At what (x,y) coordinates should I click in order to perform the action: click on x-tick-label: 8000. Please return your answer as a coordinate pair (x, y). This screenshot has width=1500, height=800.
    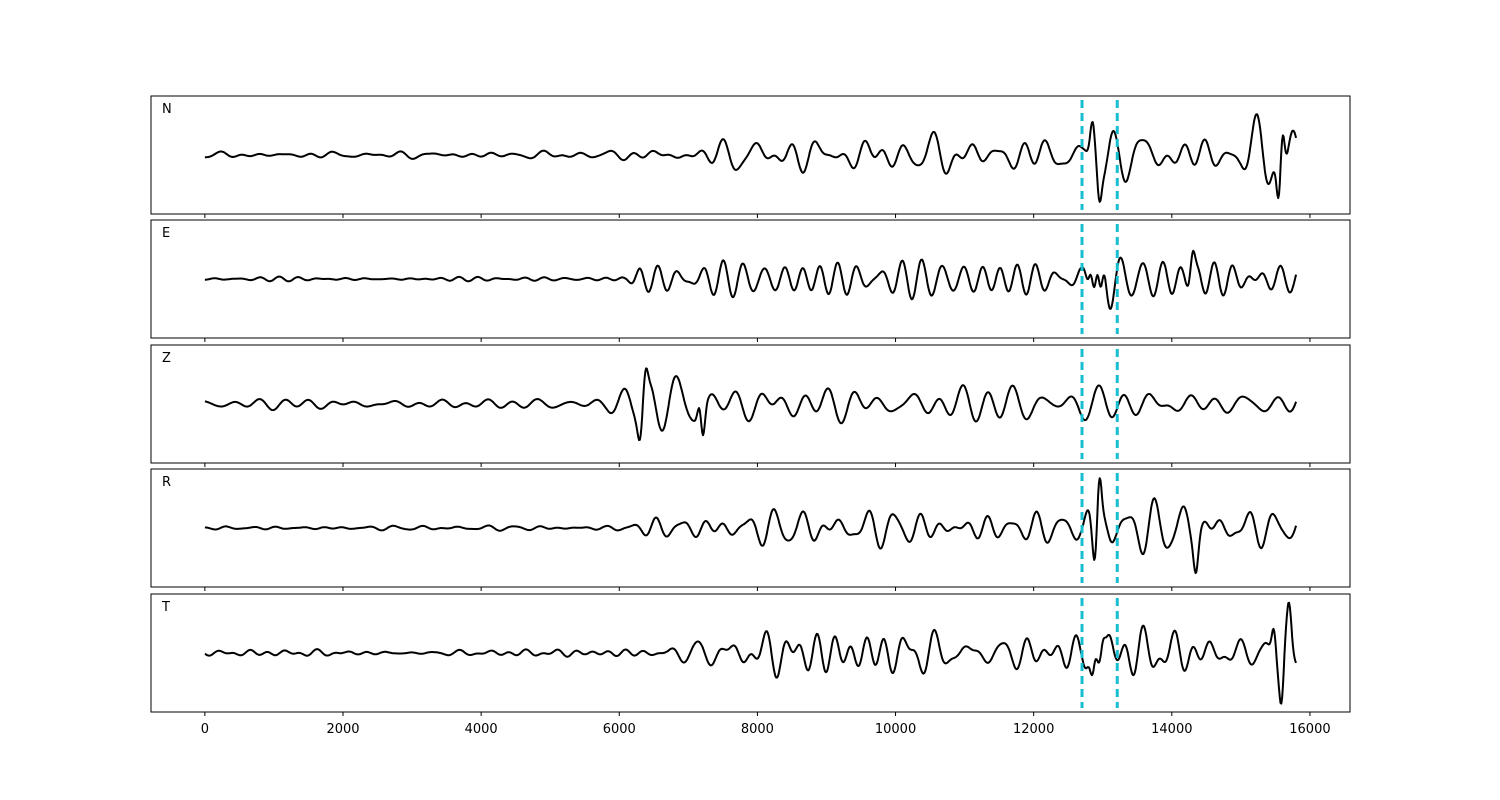
    Looking at the image, I should click on (757, 729).